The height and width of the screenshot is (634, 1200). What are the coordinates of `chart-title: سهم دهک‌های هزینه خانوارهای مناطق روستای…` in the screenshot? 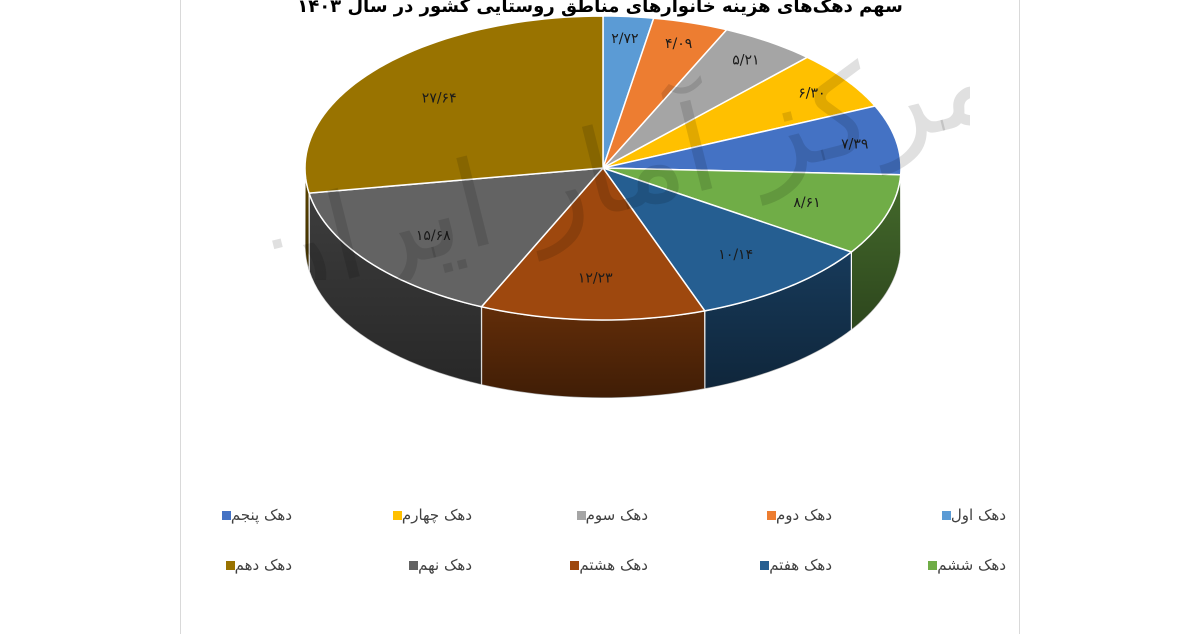 It's located at (600, 8).